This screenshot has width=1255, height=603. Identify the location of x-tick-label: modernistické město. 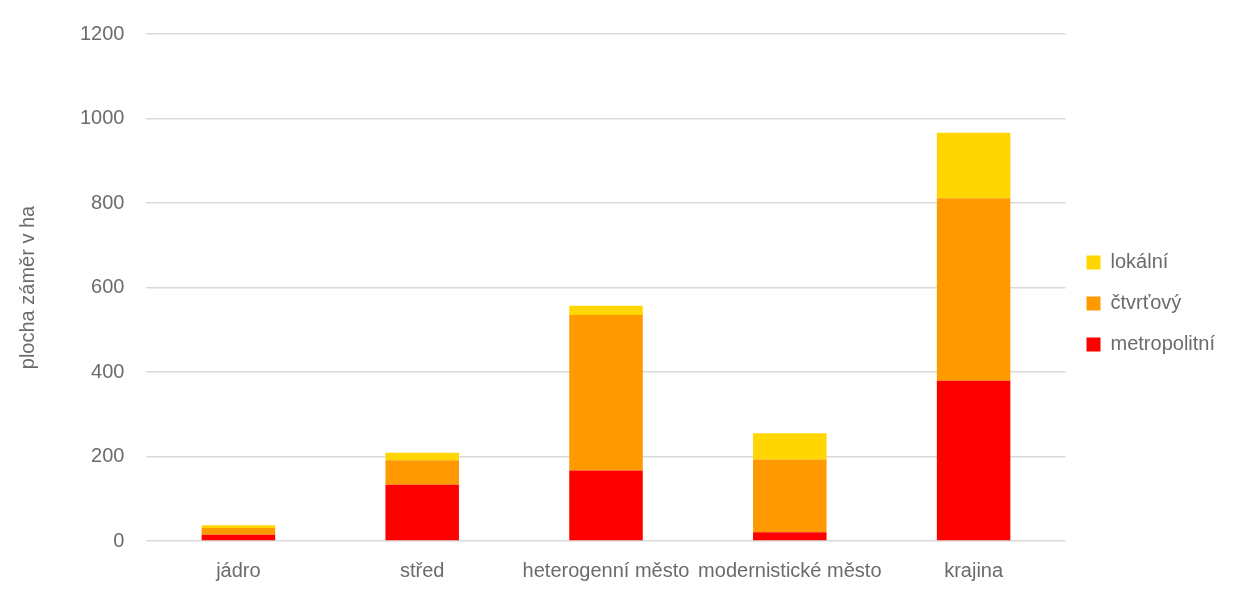
(790, 569).